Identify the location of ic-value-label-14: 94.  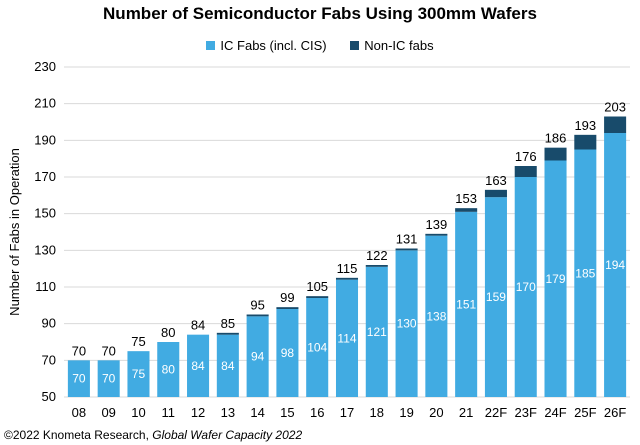
(258, 357).